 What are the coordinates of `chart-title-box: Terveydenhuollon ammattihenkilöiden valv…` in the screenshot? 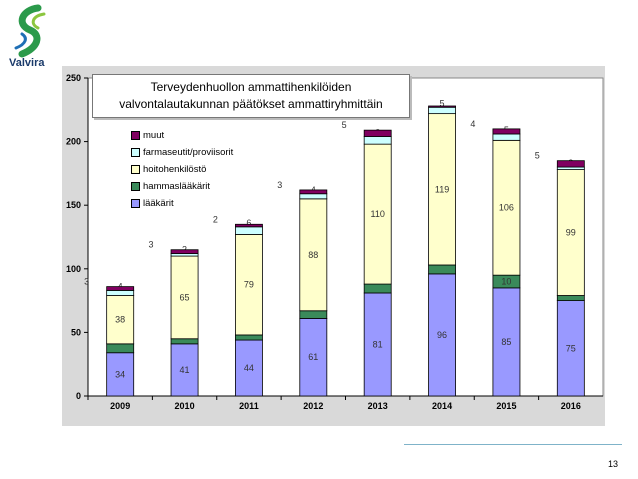 It's located at (251, 96).